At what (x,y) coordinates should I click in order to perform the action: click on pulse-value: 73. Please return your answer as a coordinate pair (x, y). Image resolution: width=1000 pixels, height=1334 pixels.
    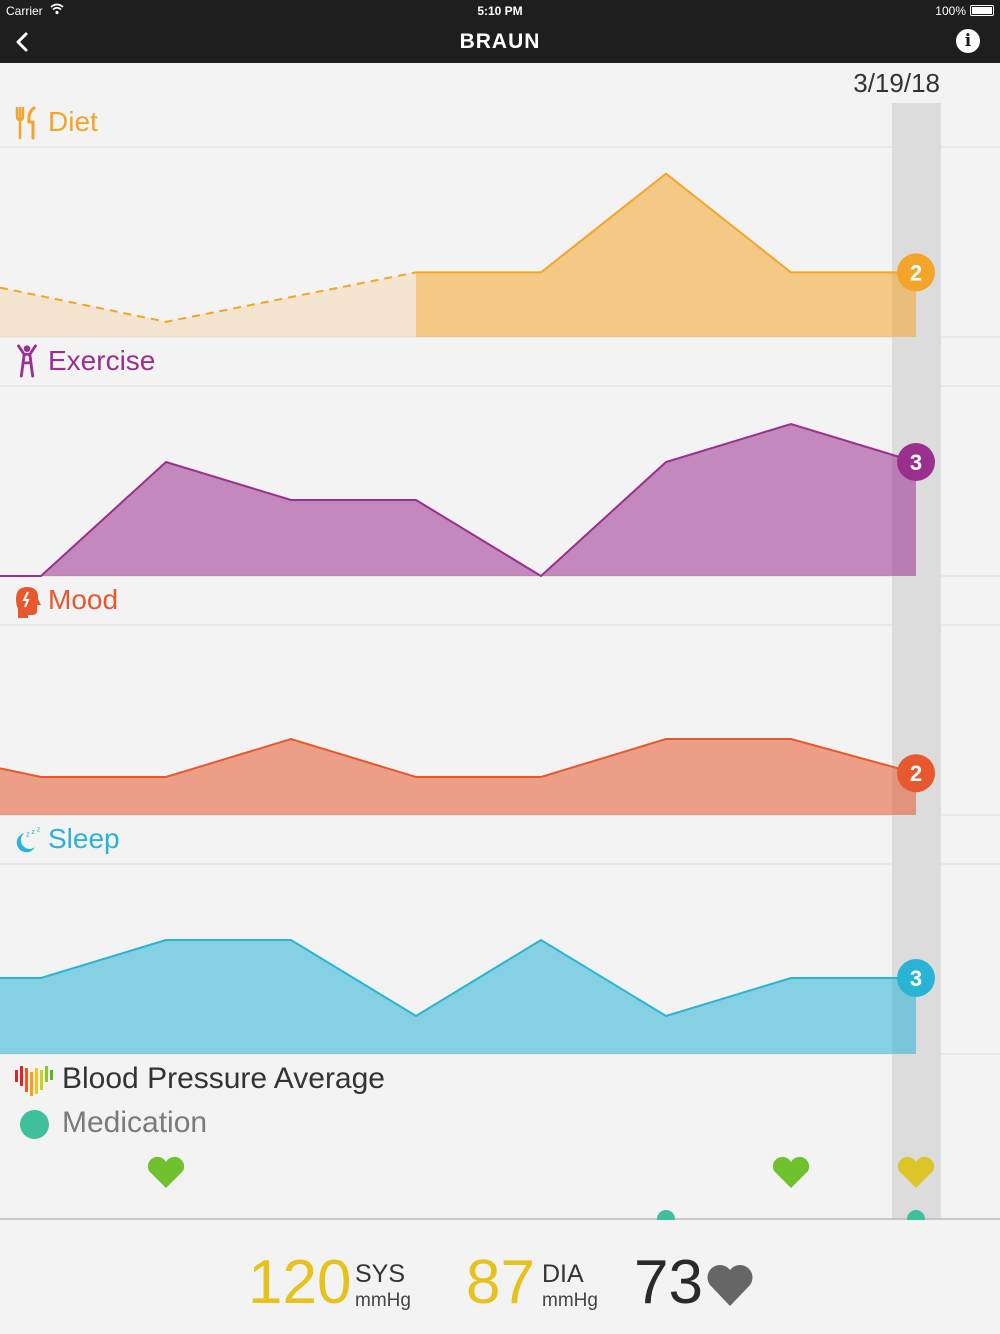
    Looking at the image, I should click on (668, 1282).